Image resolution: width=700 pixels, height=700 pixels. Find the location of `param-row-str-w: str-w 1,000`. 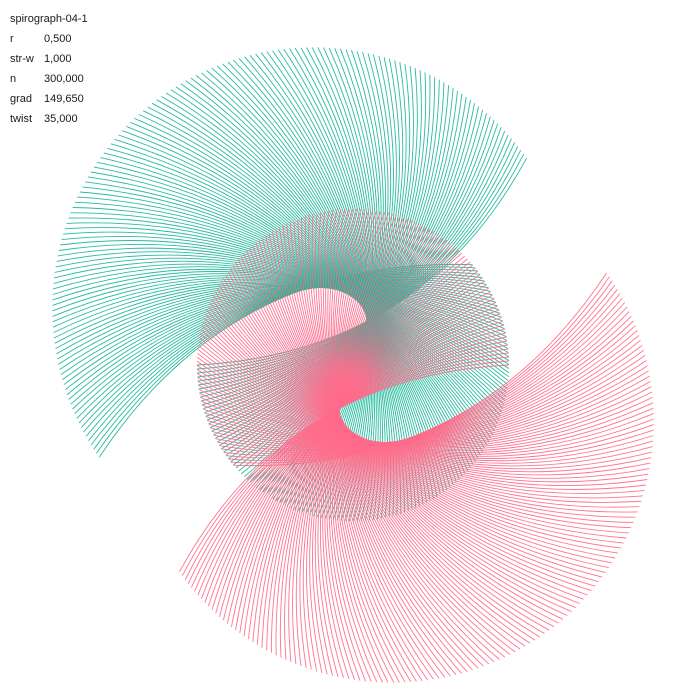

param-row-str-w: str-w 1,000 is located at coordinates (49, 59).